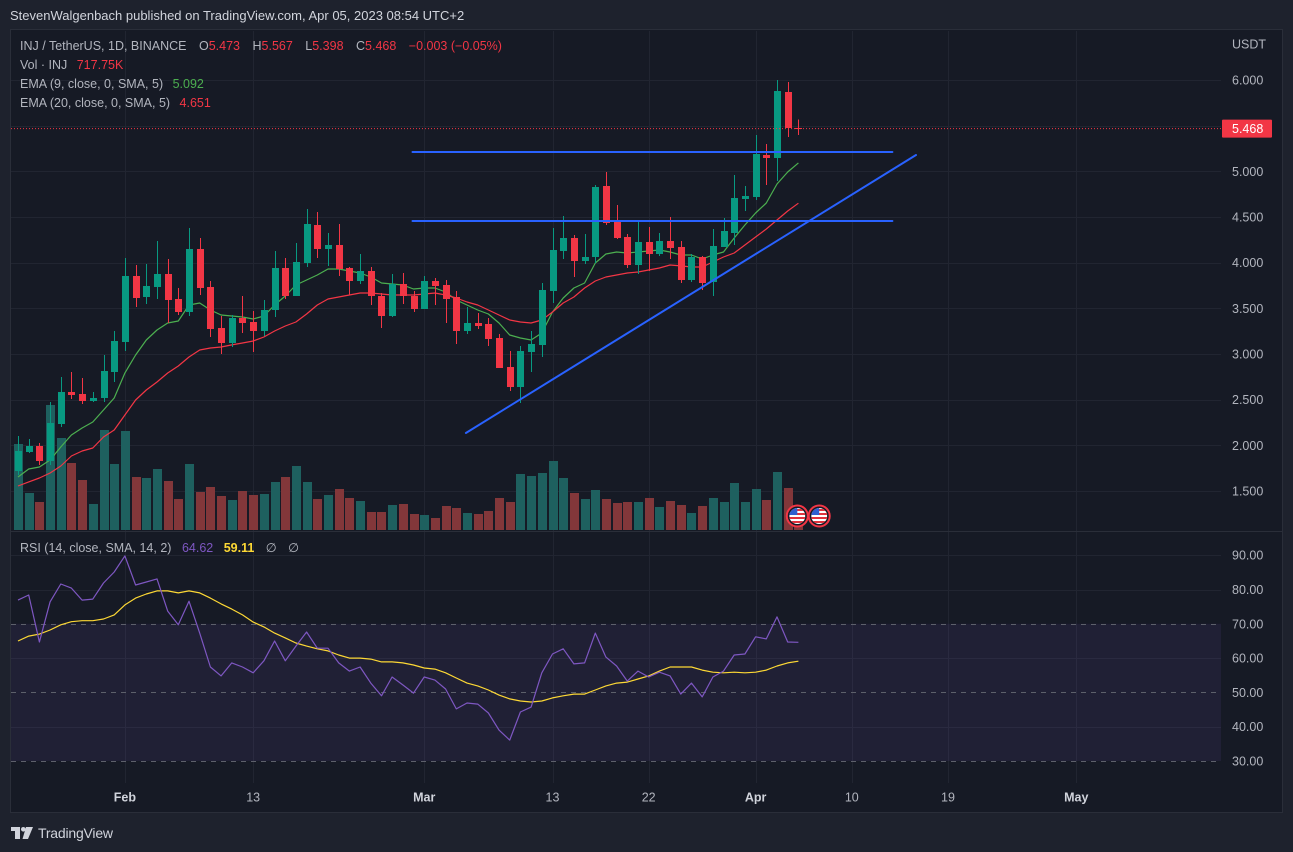  What do you see at coordinates (261, 65) in the screenshot?
I see `volume-legend-row: Vol · INJ 717.75K` at bounding box center [261, 65].